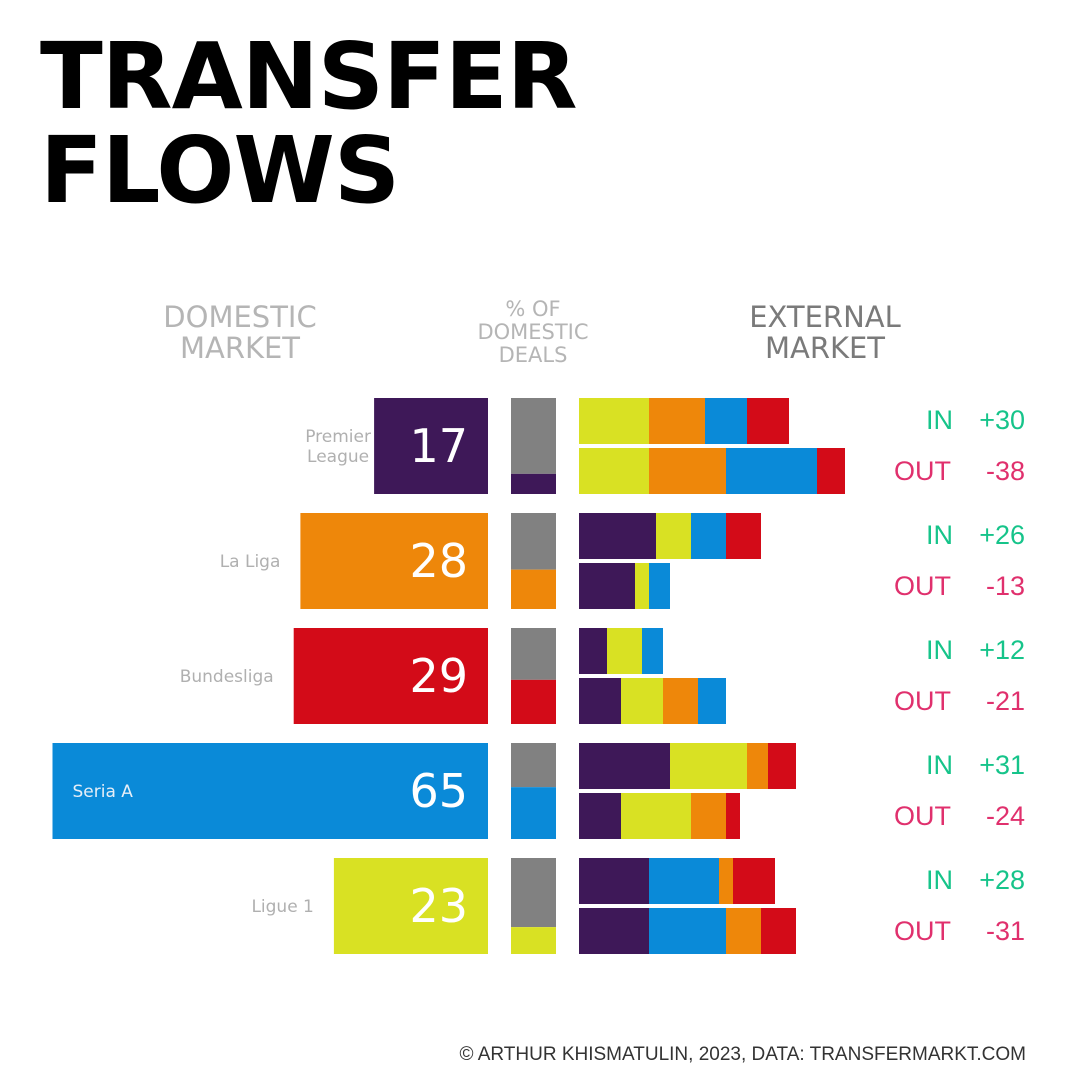  Describe the element at coordinates (270, 791) in the screenshot. I see `domestic-bar-seria-a` at that location.